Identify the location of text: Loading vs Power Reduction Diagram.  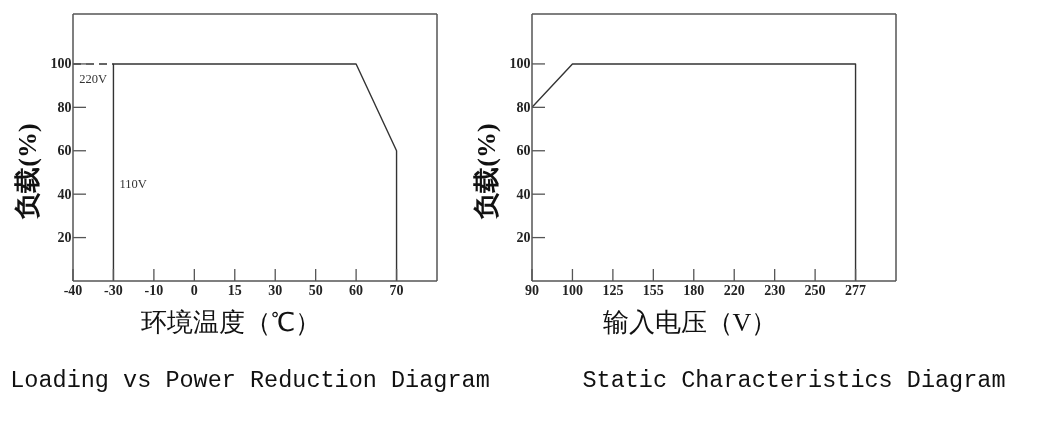
(250, 380).